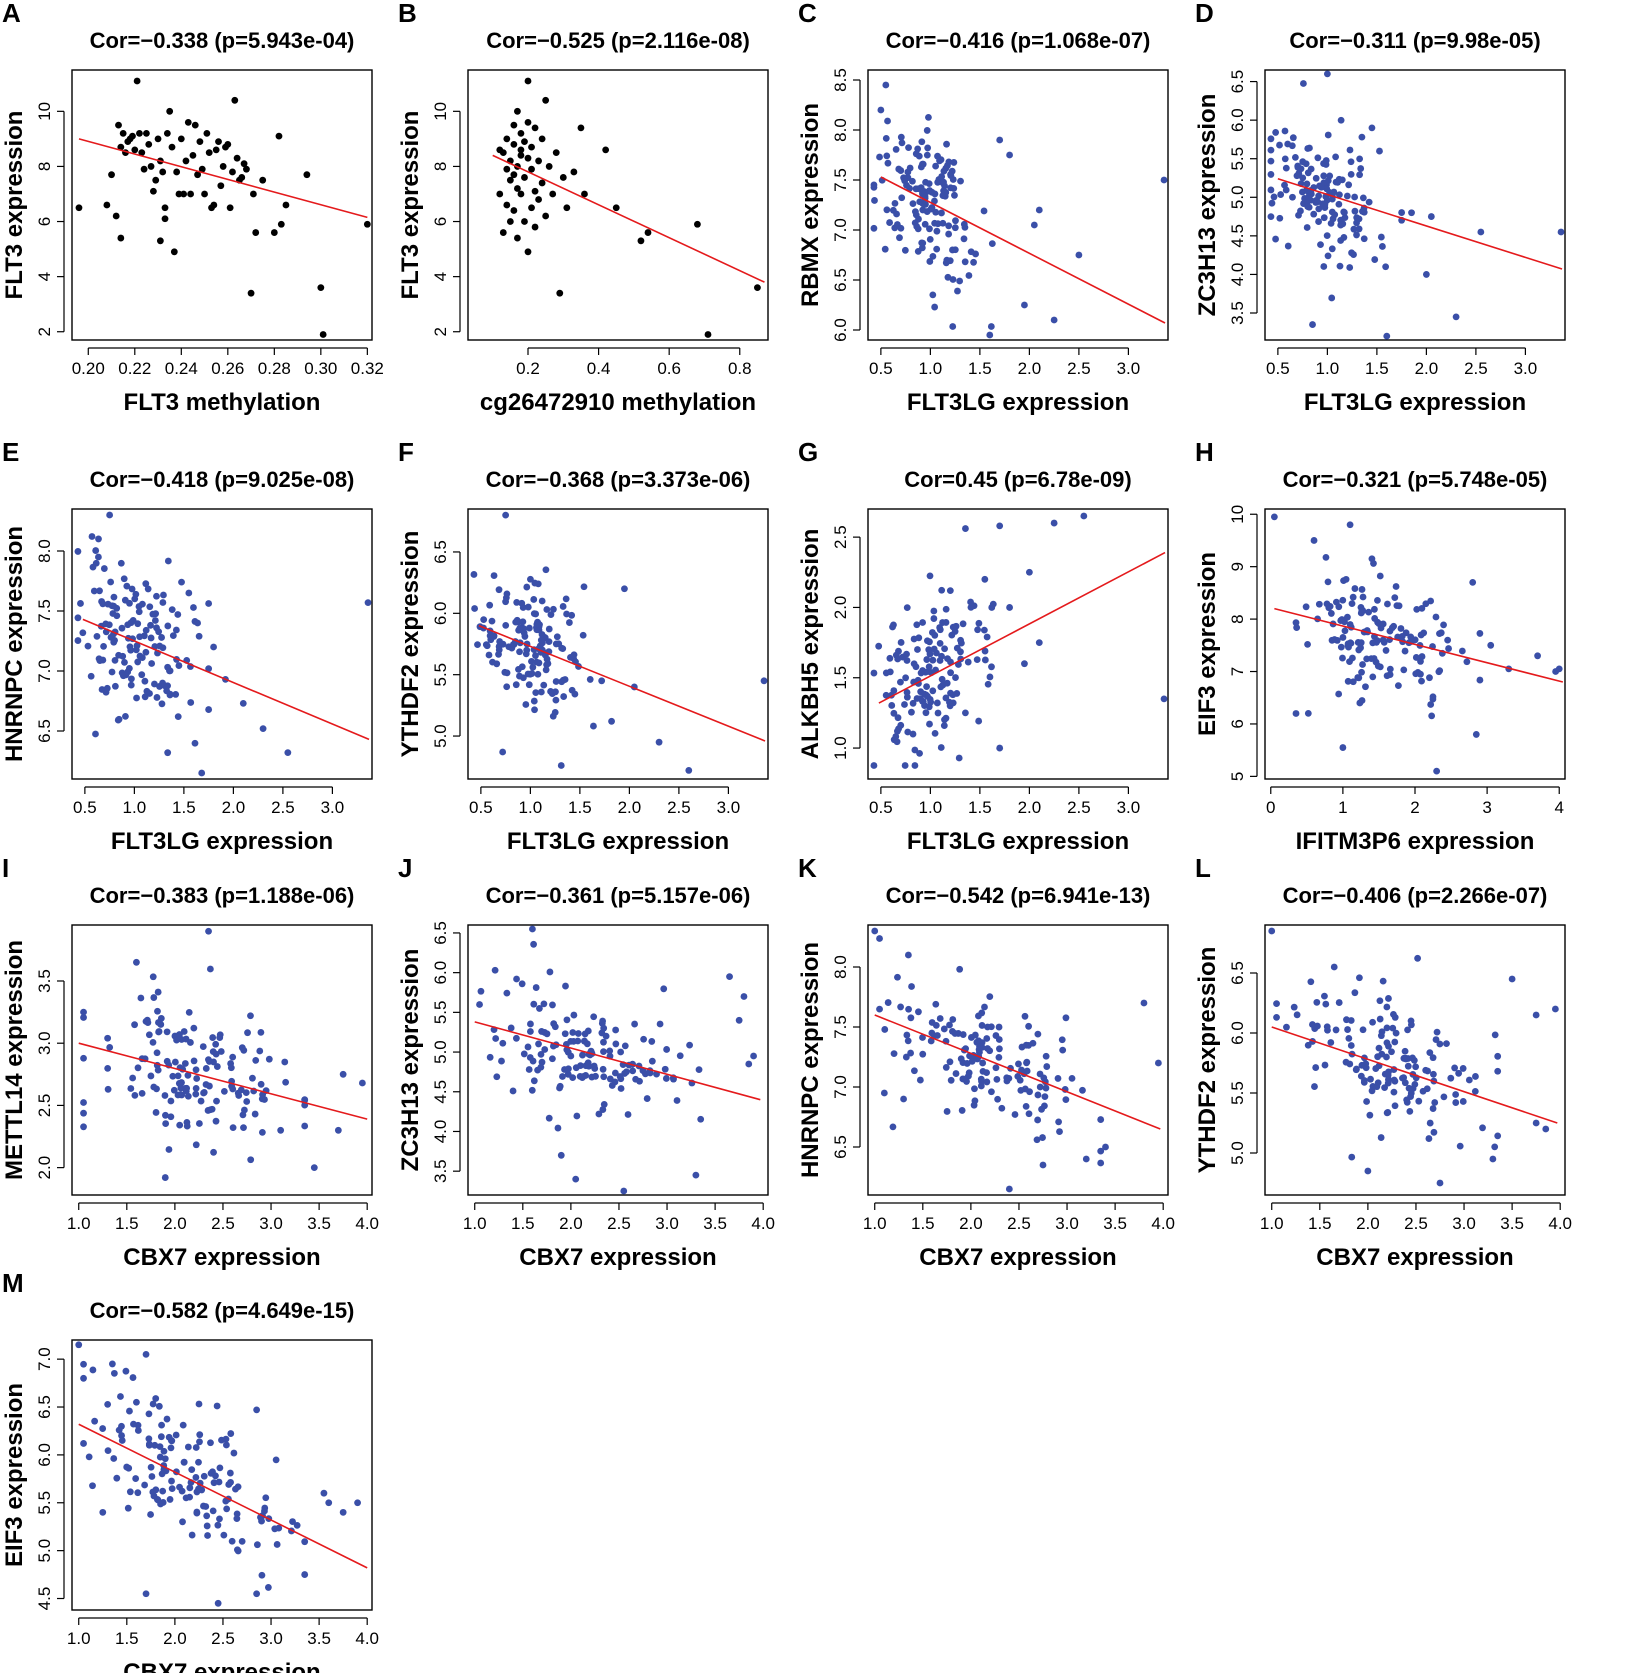 The height and width of the screenshot is (1673, 1632). Describe the element at coordinates (11, 14) in the screenshot. I see `panel-letter: A` at that location.